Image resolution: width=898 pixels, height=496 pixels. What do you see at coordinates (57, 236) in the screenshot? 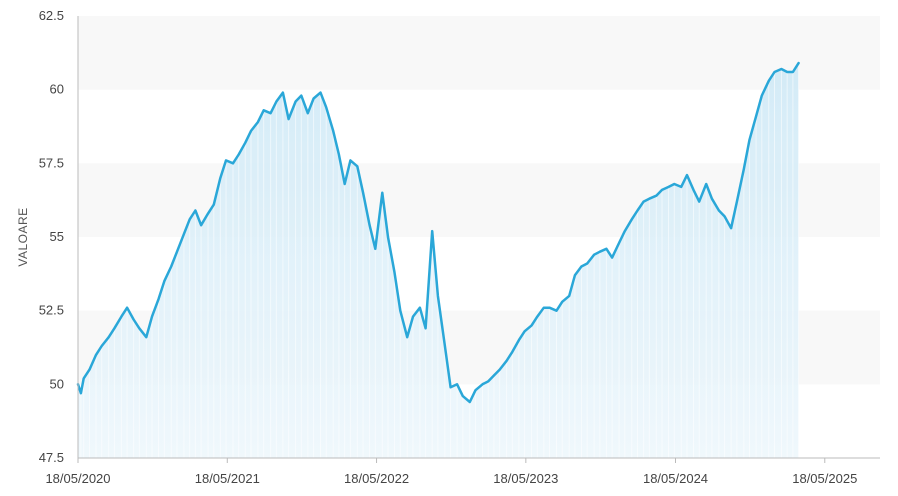
I see `y-tick-label: 55` at bounding box center [57, 236].